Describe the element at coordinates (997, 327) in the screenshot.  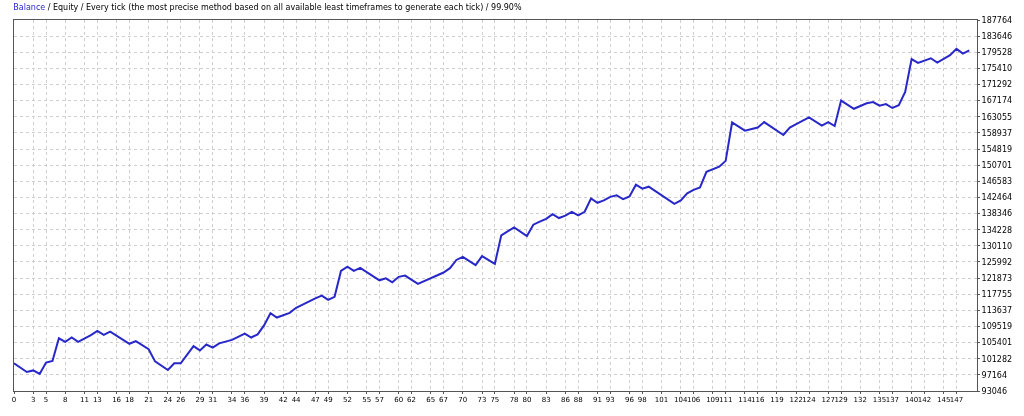
I see `y-tick-label: 109519` at that location.